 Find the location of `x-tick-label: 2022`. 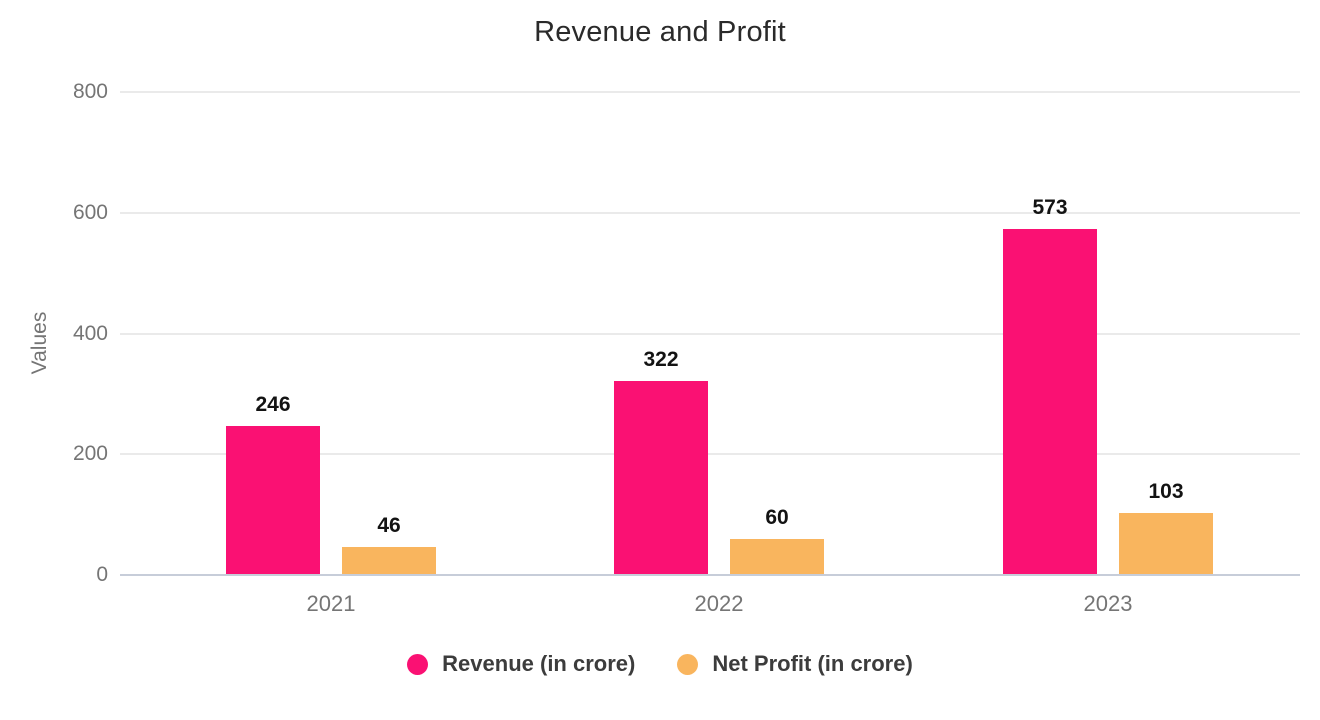

x-tick-label: 2022 is located at coordinates (719, 603).